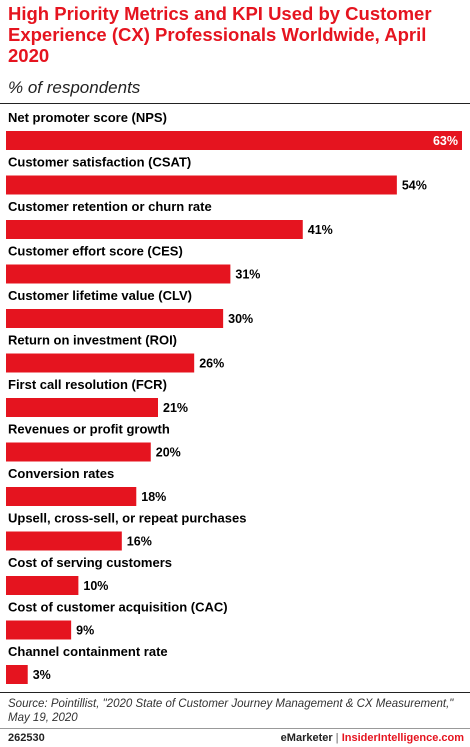 The image size is (470, 747). I want to click on top-rule, so click(235, 103).